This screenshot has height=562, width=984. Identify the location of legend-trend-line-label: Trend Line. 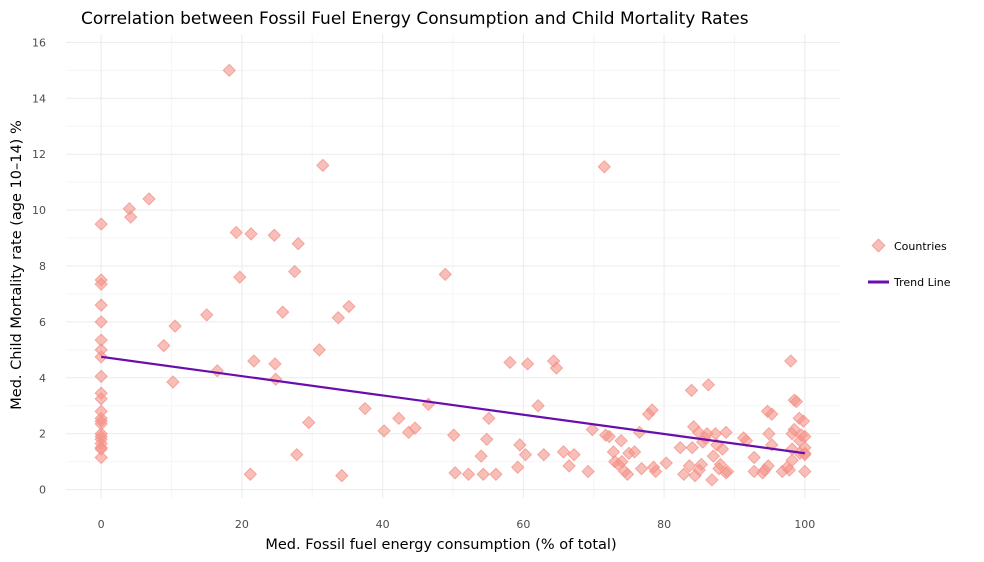
(922, 282).